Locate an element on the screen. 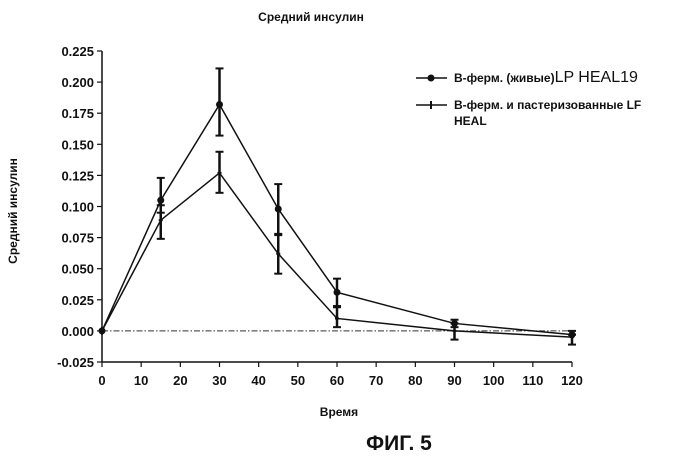 The width and height of the screenshot is (699, 456). x-tick-label: 120 is located at coordinates (572, 380).